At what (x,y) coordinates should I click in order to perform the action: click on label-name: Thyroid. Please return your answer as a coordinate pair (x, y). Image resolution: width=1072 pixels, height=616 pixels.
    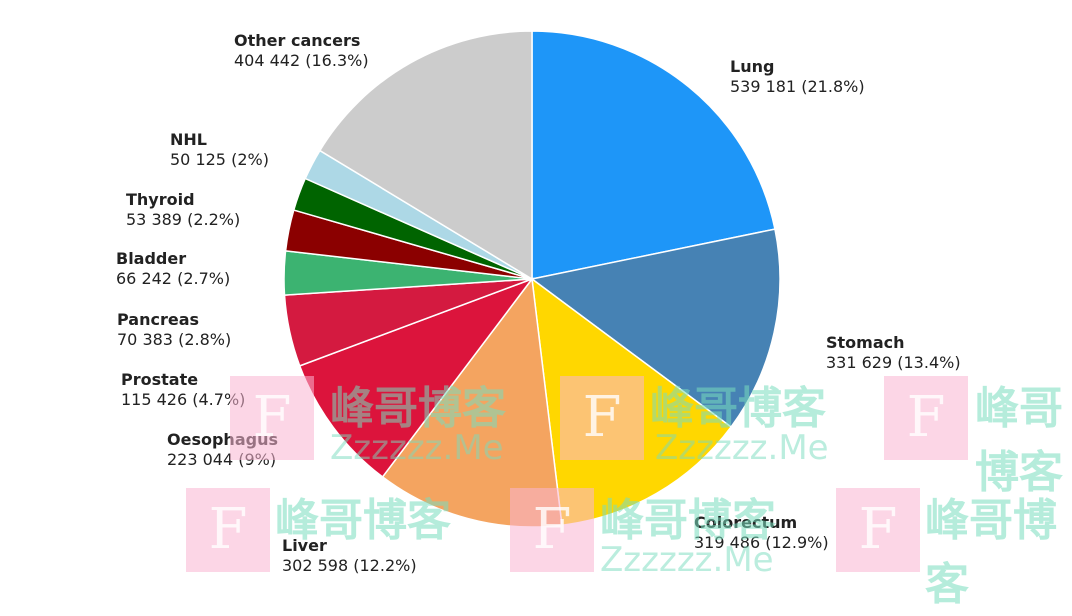
    Looking at the image, I should click on (160, 199).